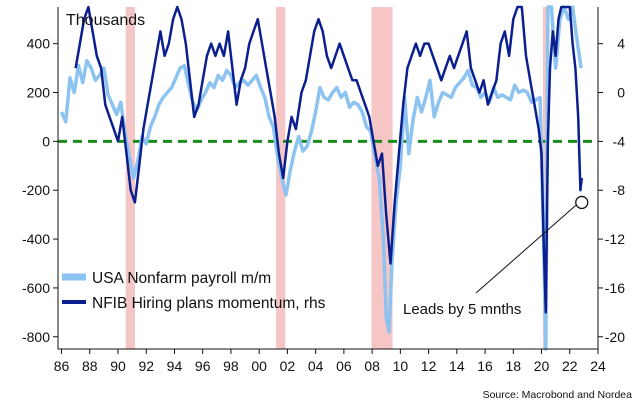 Image resolution: width=643 pixels, height=406 pixels. I want to click on left-tick-label-5: -600, so click(36, 288).